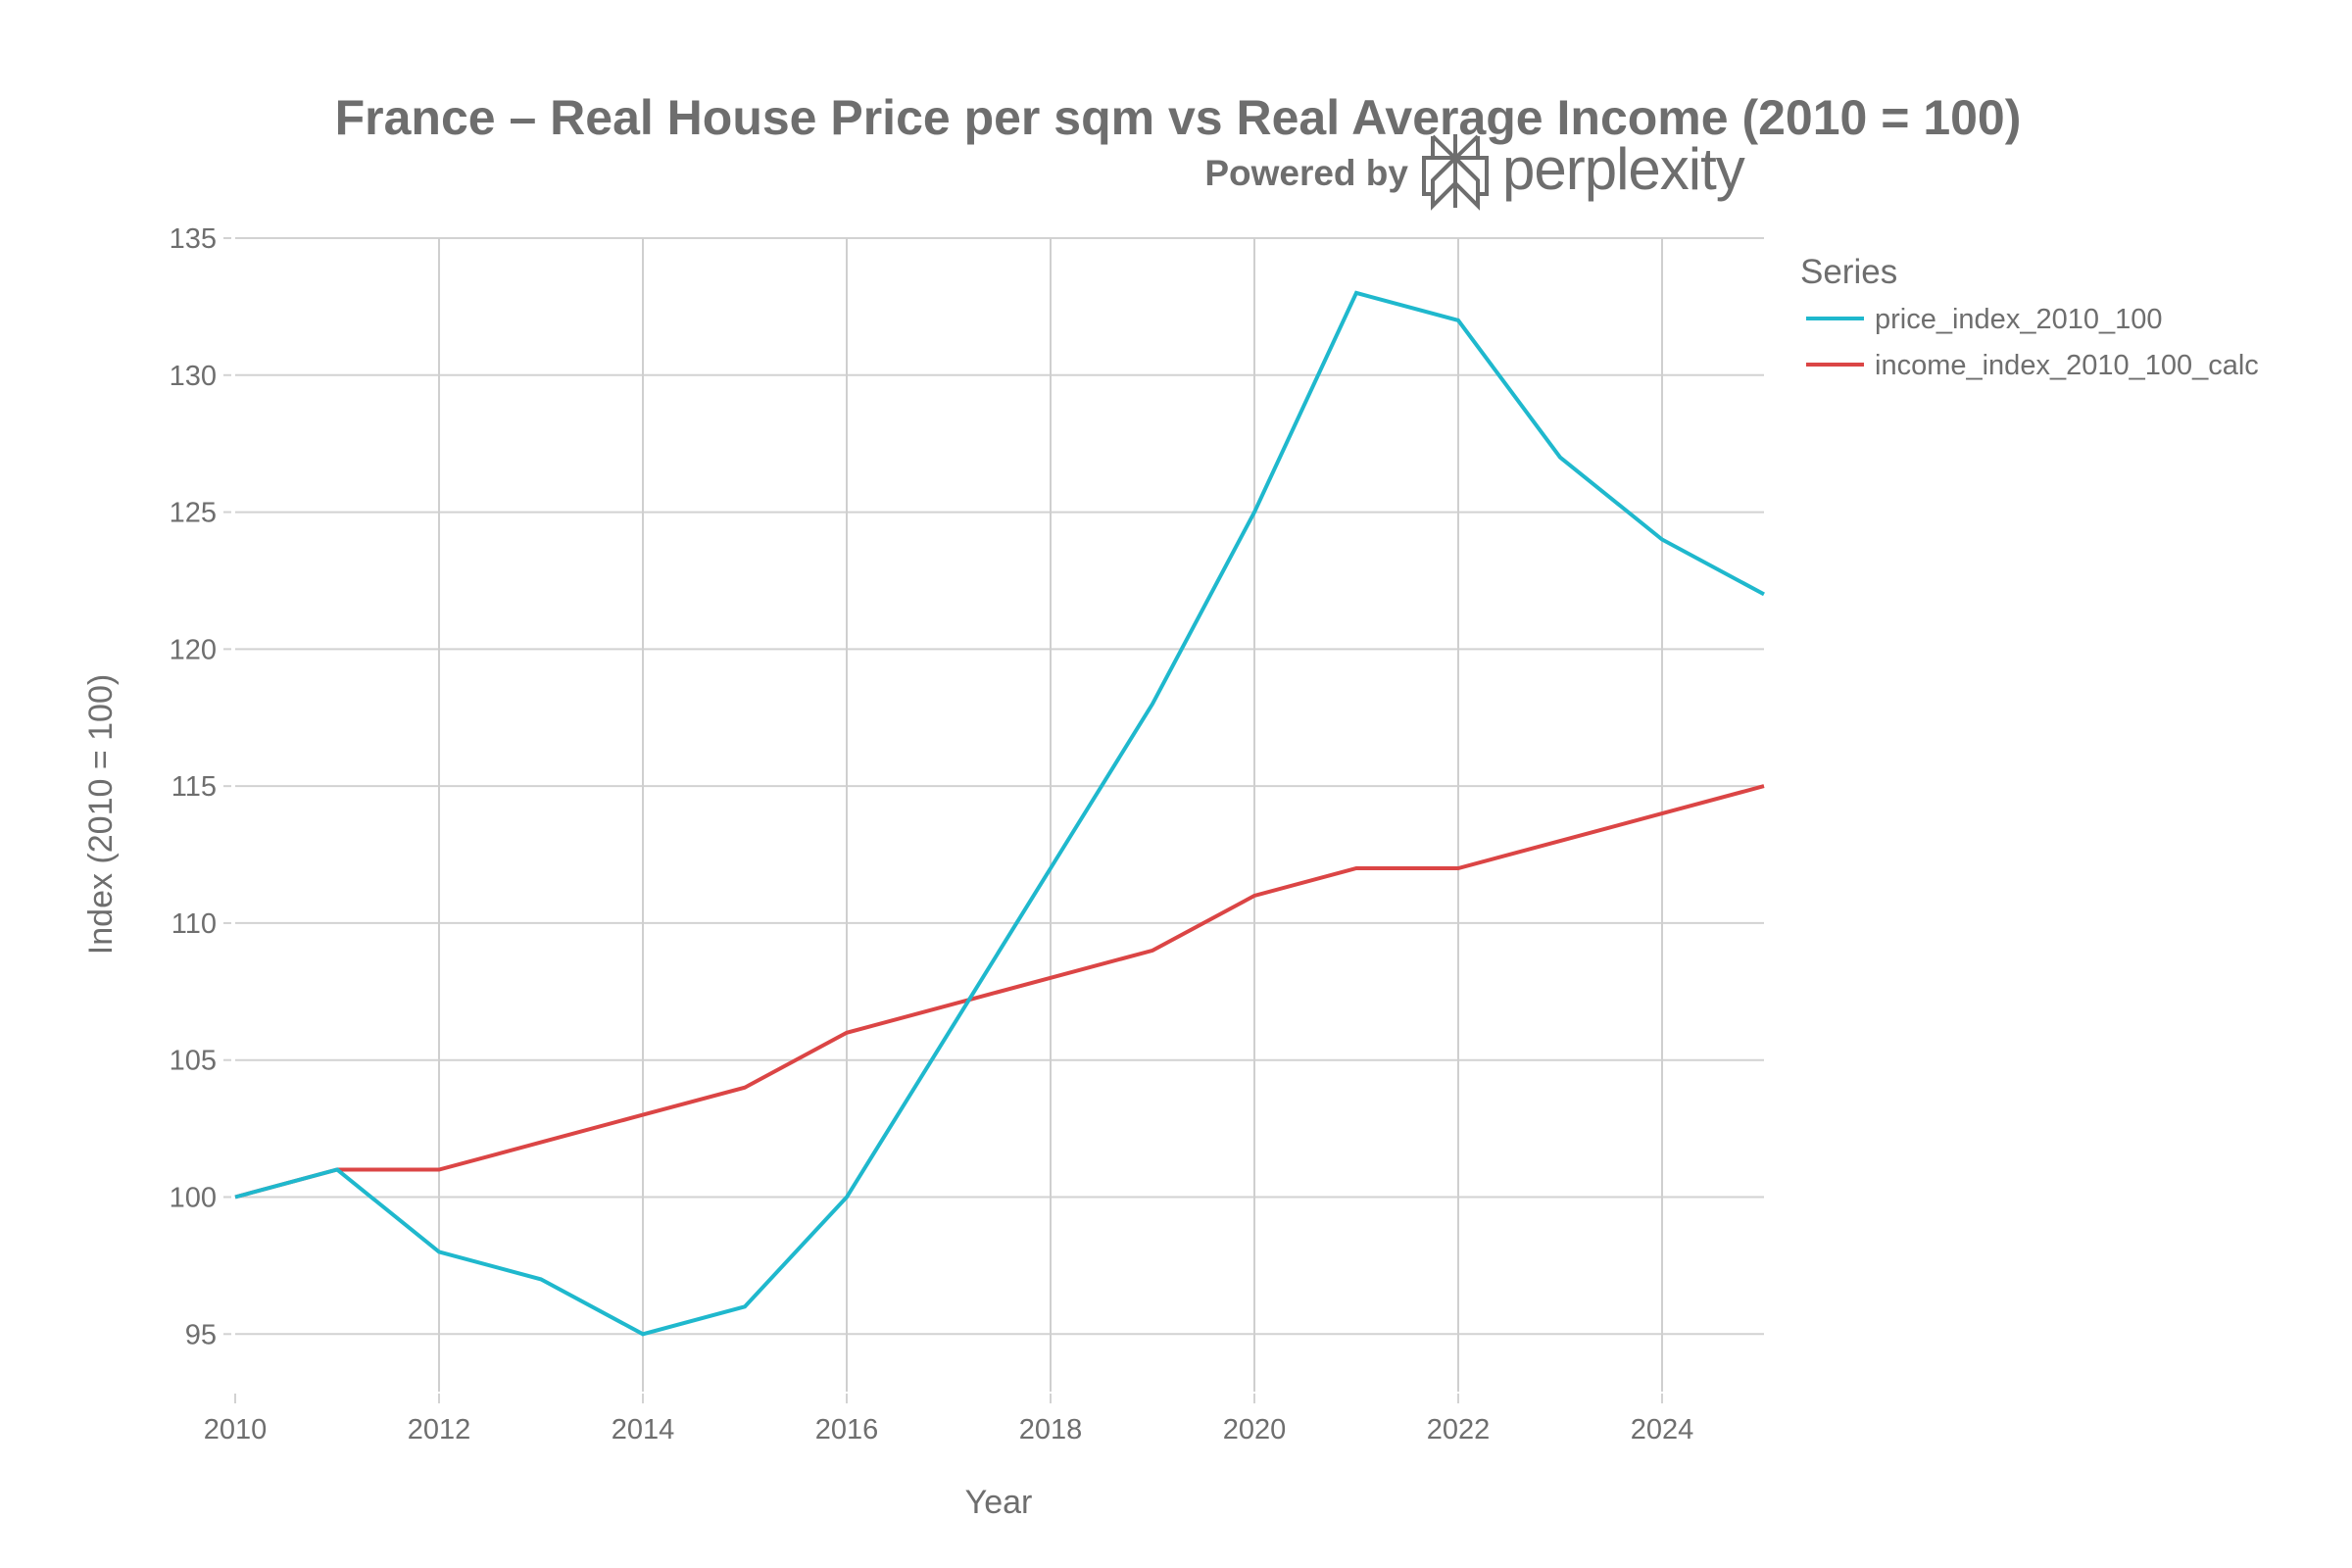 The width and height of the screenshot is (2352, 1568). I want to click on x-tick-label: 2012, so click(439, 1430).